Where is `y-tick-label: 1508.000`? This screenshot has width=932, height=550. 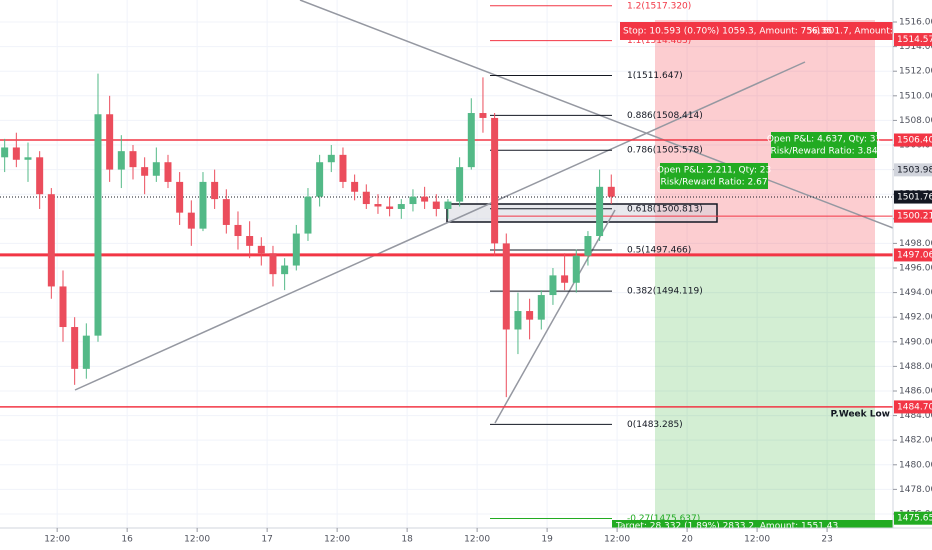
y-tick-label: 1508.000 is located at coordinates (915, 121).